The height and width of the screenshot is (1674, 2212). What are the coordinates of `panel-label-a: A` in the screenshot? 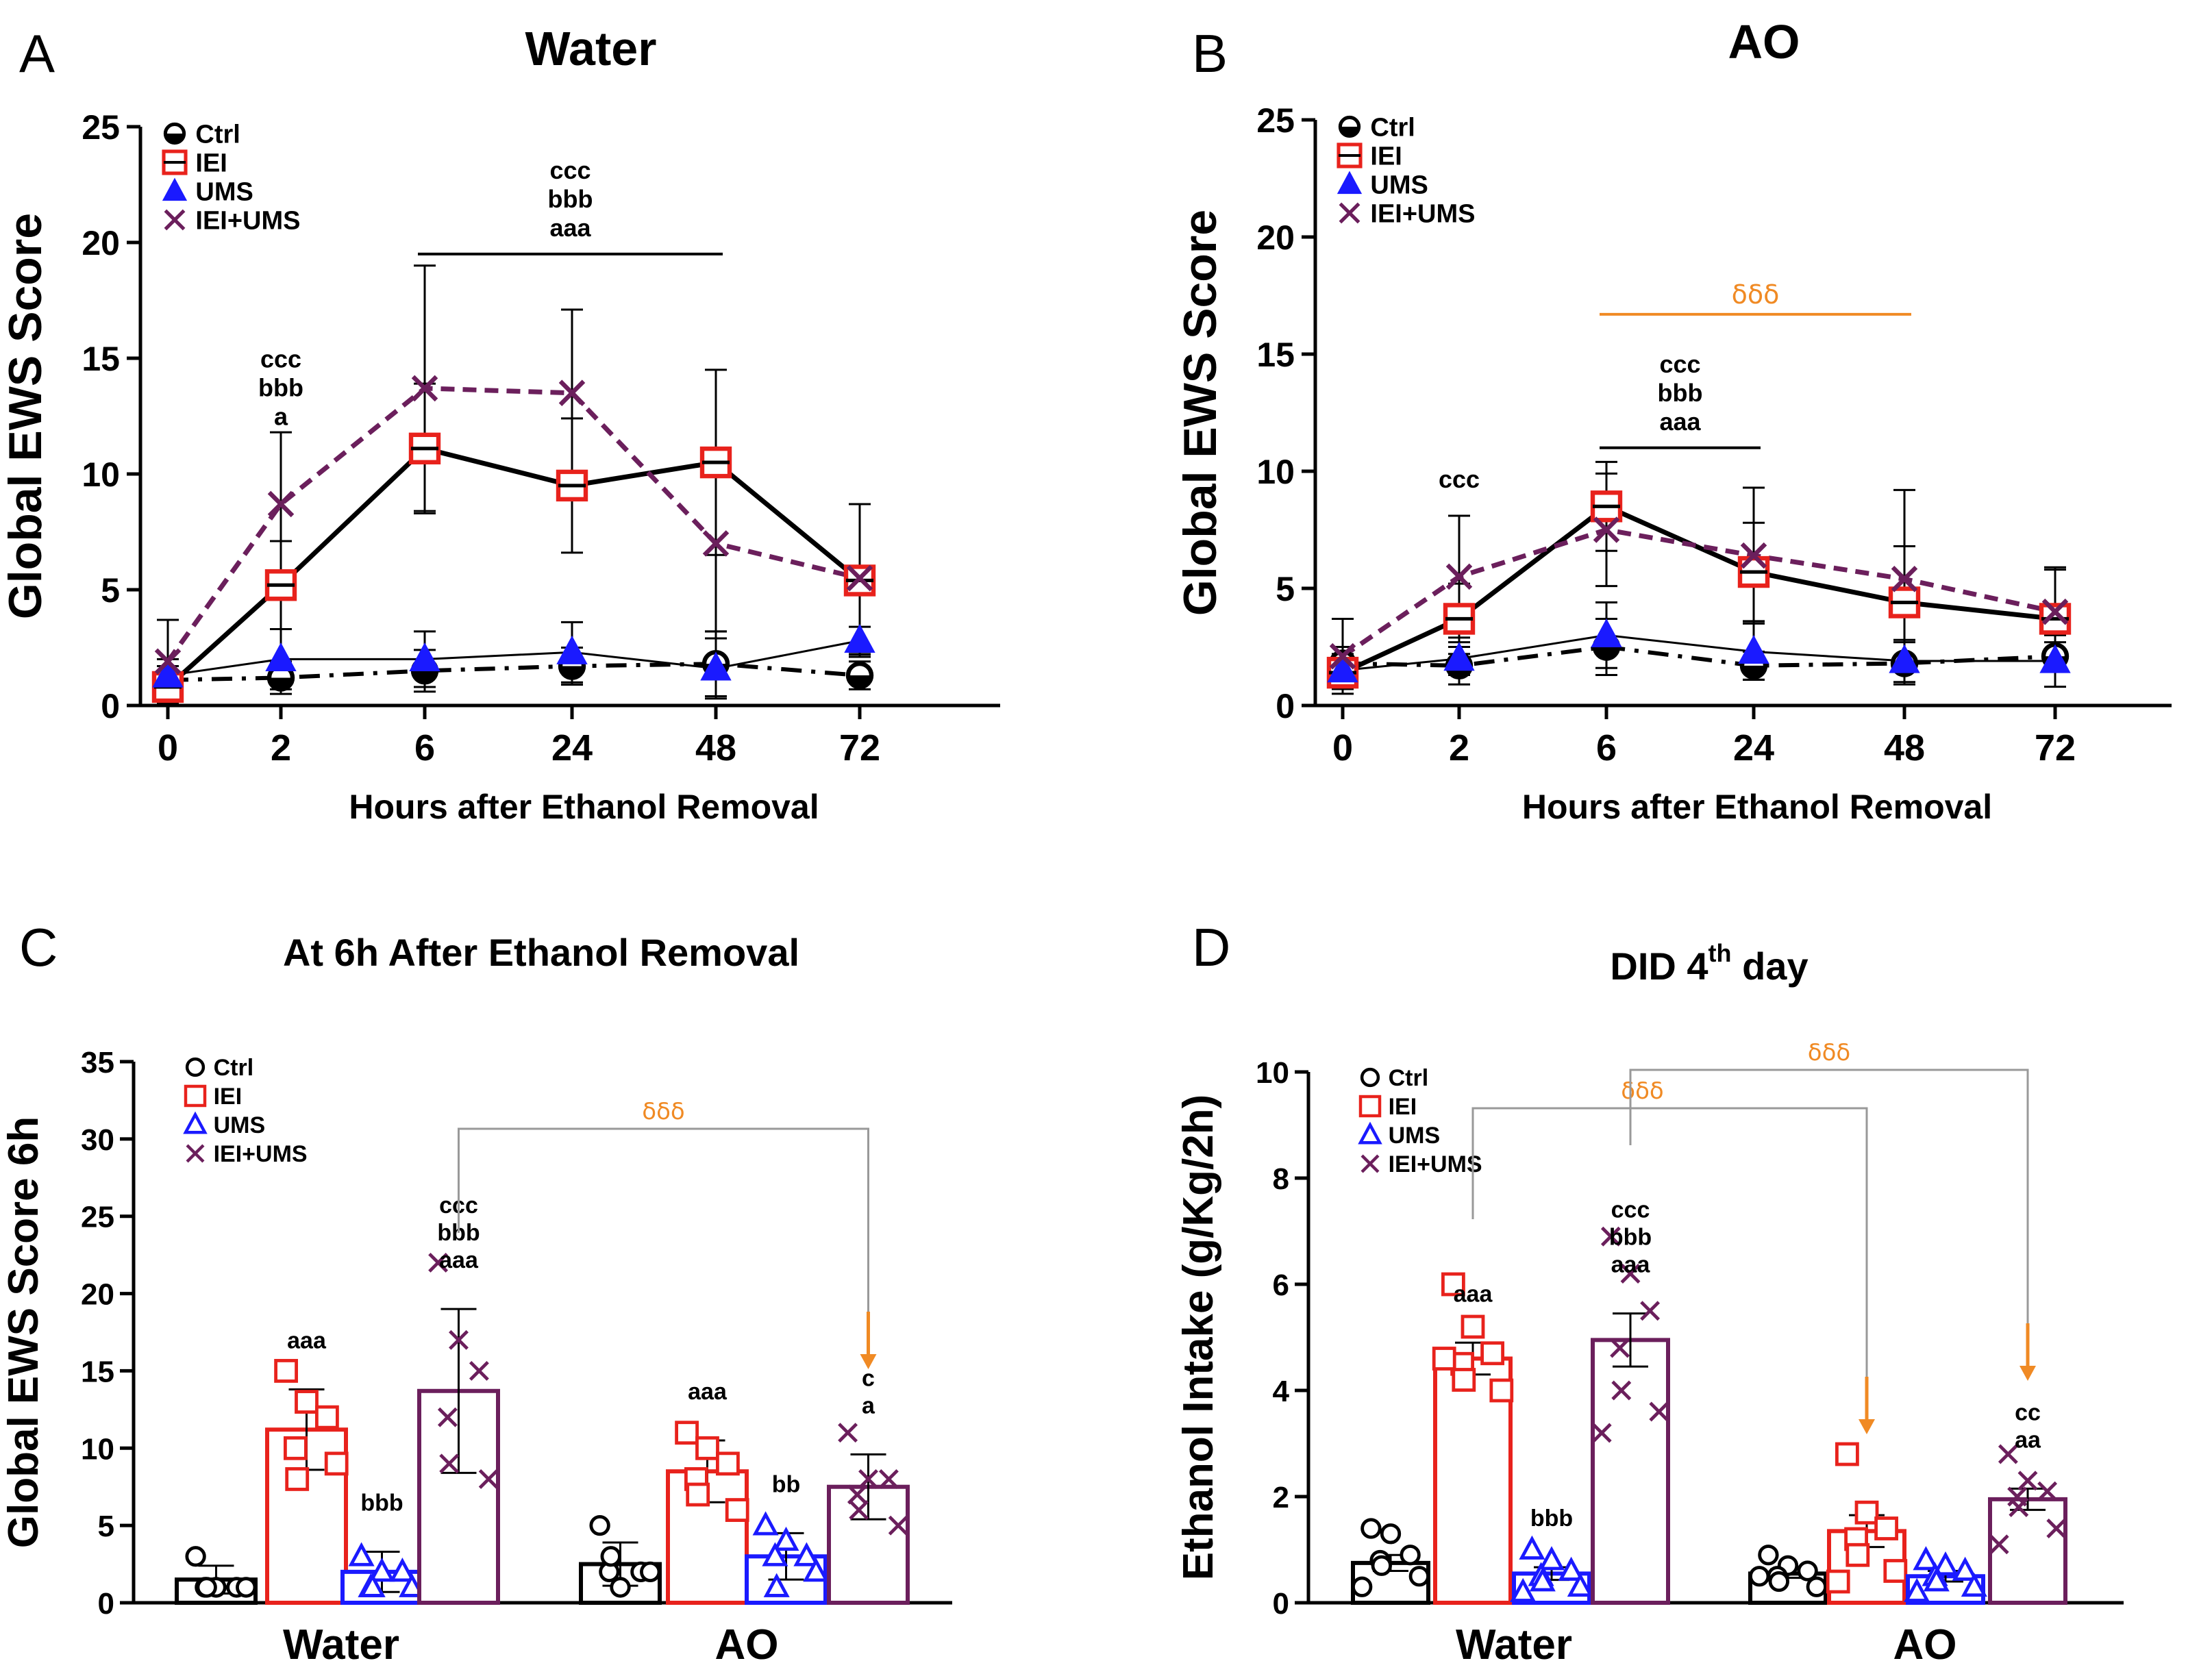 It's located at (37, 53).